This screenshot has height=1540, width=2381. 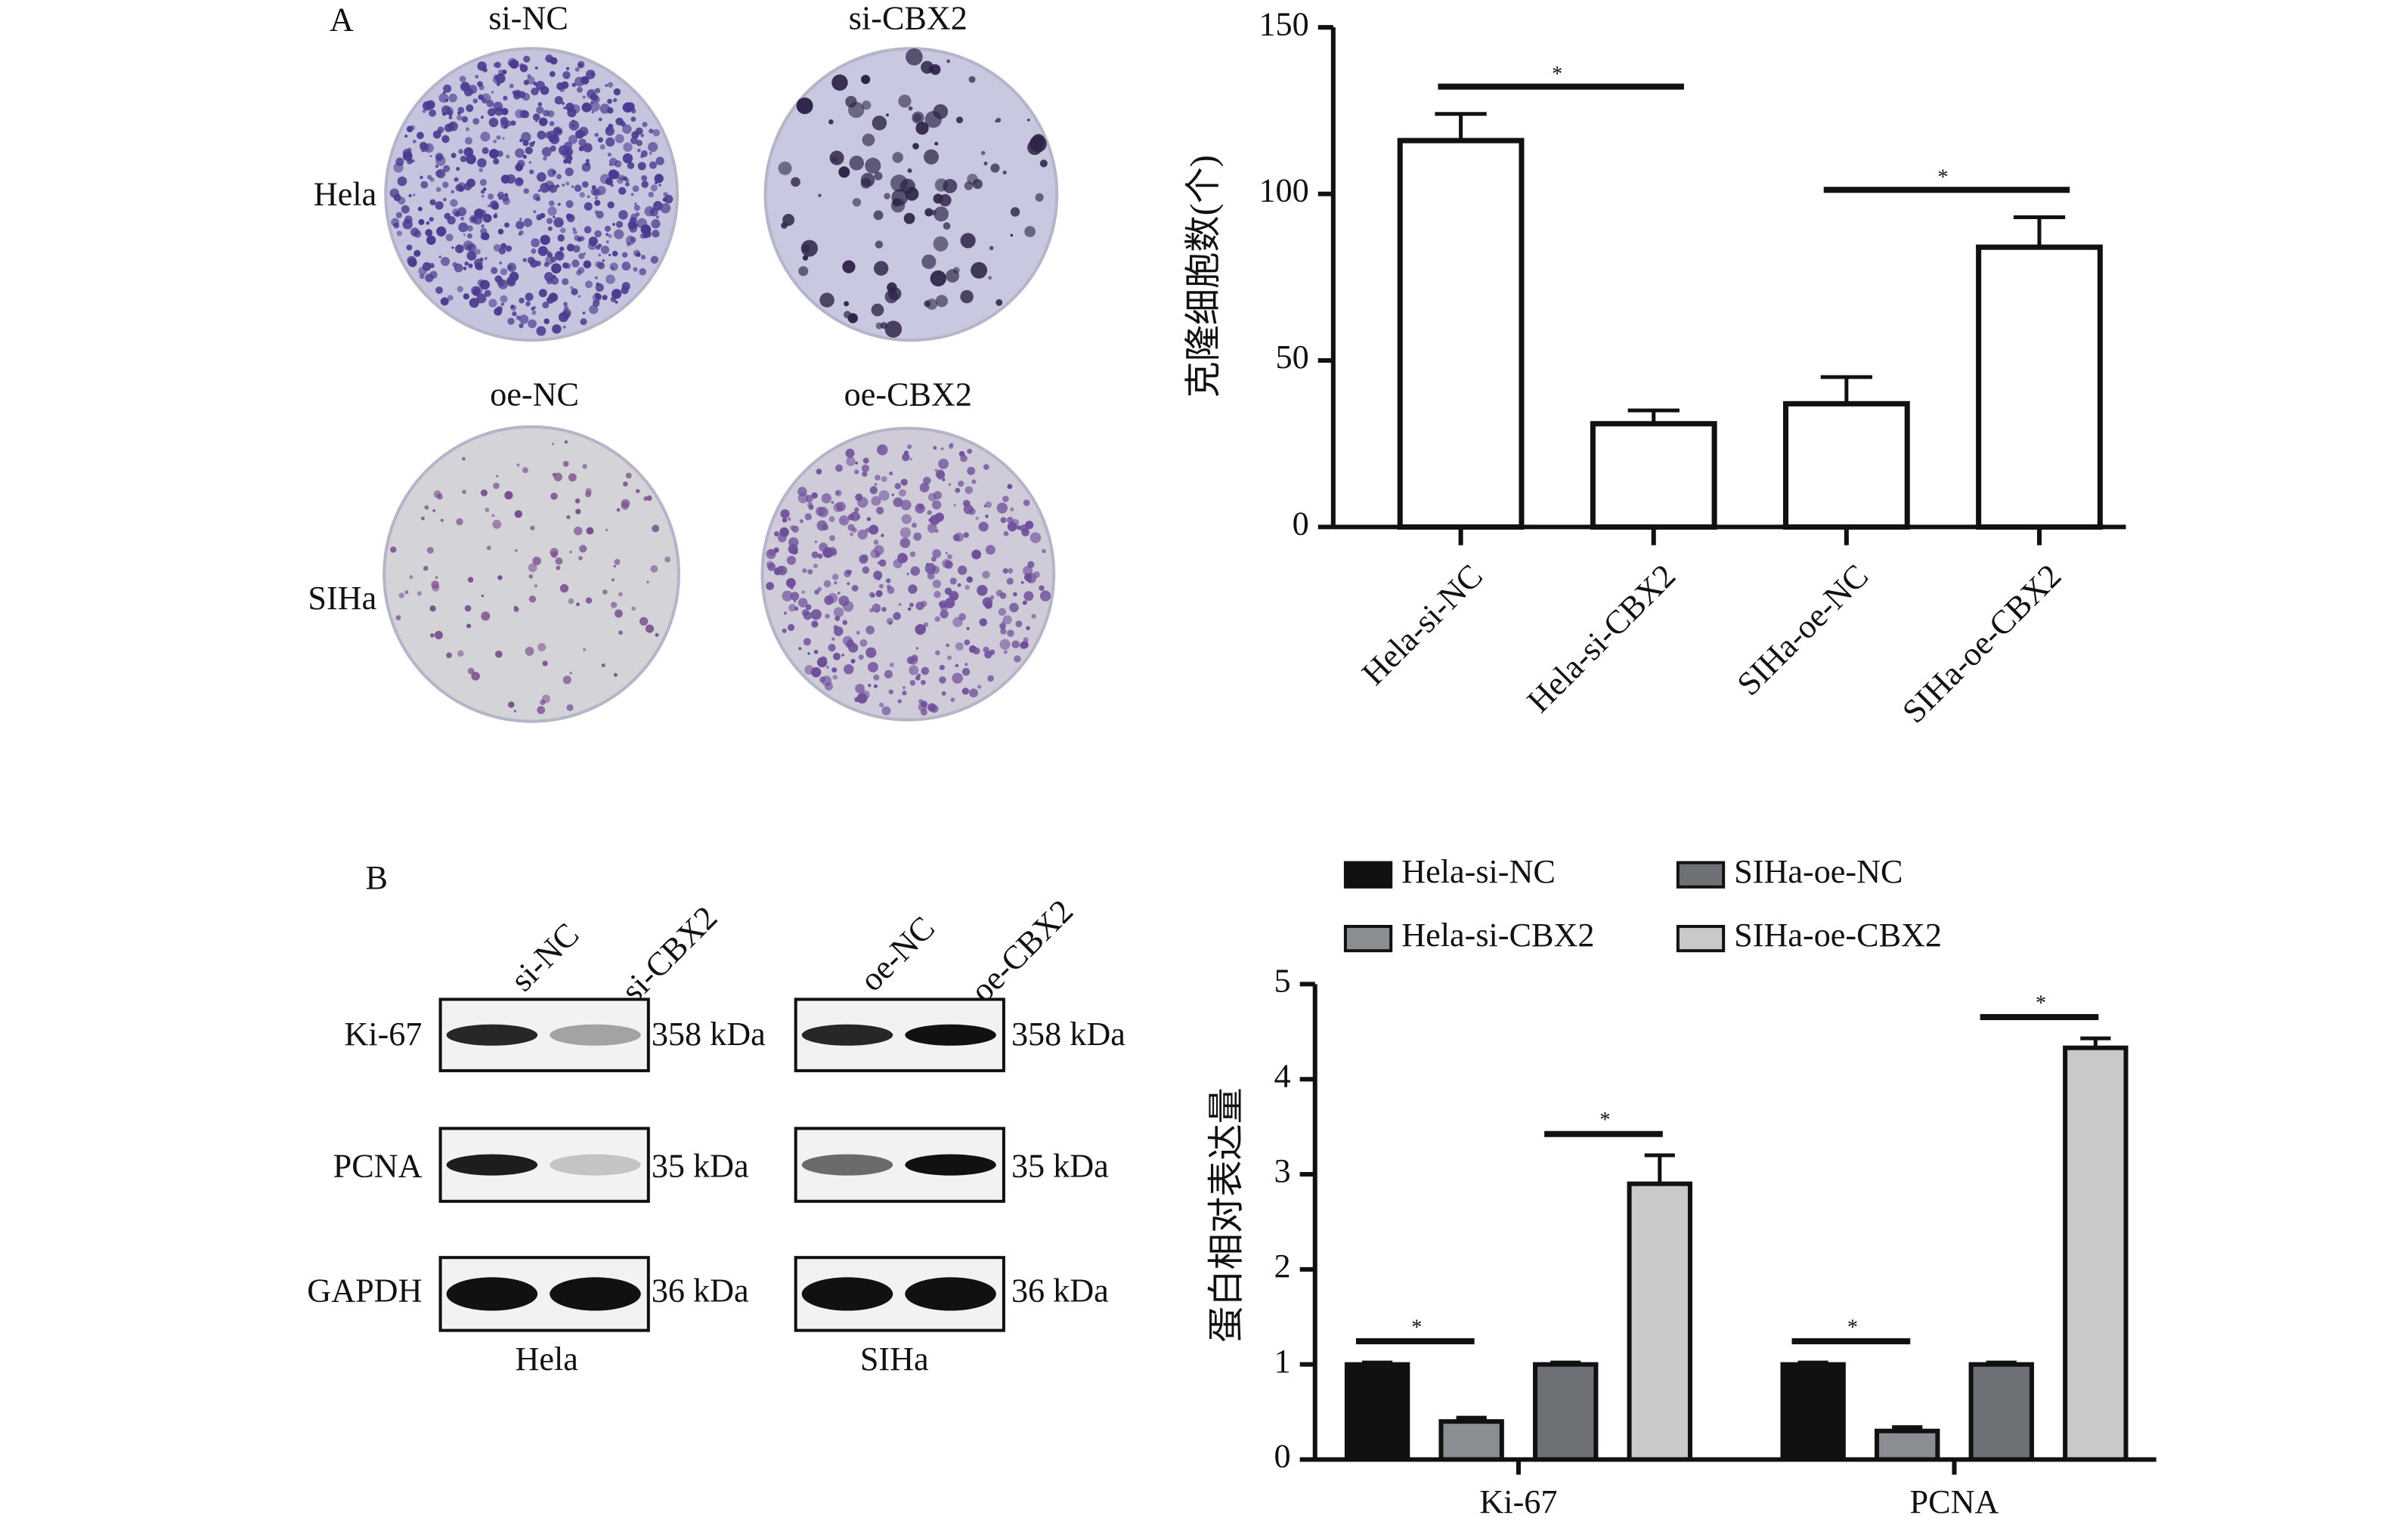 I want to click on size-label: 36 kDa, so click(x=1060, y=1291).